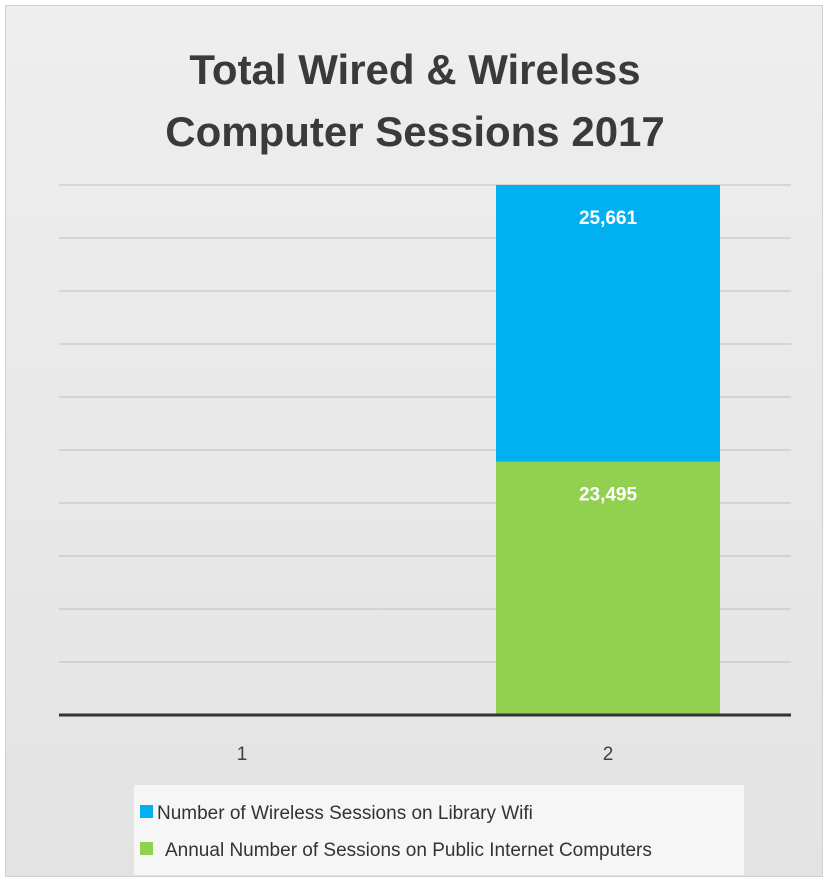 Image resolution: width=830 pixels, height=884 pixels. What do you see at coordinates (415, 69) in the screenshot?
I see `chart-title-line-1: Total Wired & Wireless` at bounding box center [415, 69].